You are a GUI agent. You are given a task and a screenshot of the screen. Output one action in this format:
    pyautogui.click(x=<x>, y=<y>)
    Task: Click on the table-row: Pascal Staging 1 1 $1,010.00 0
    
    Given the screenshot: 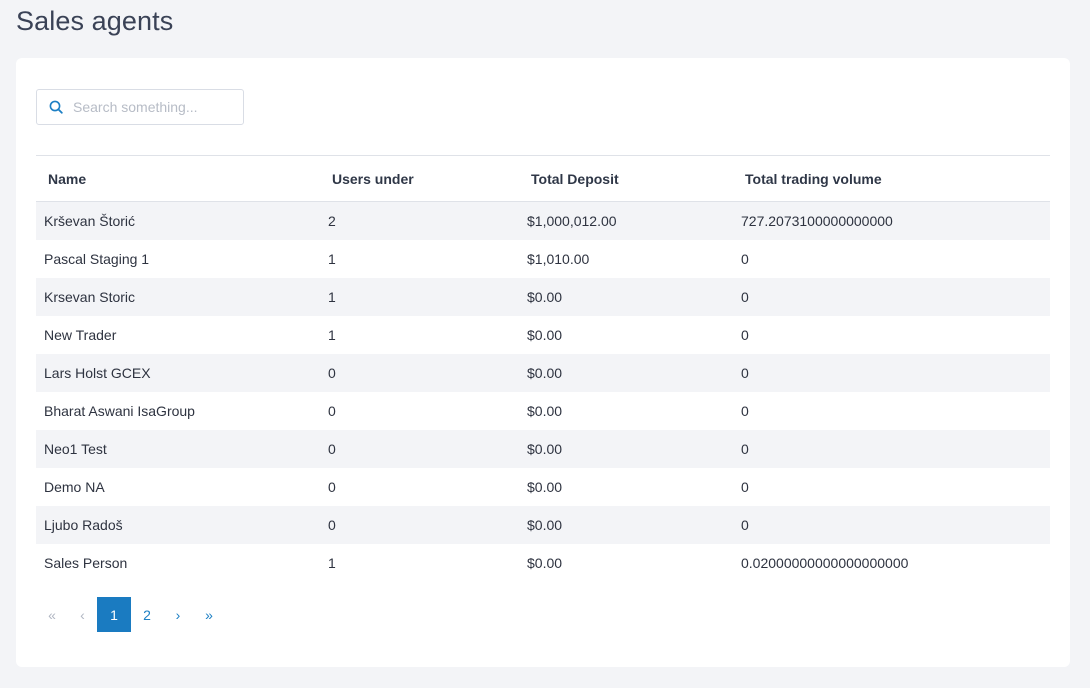 What is the action you would take?
    pyautogui.click(x=543, y=259)
    